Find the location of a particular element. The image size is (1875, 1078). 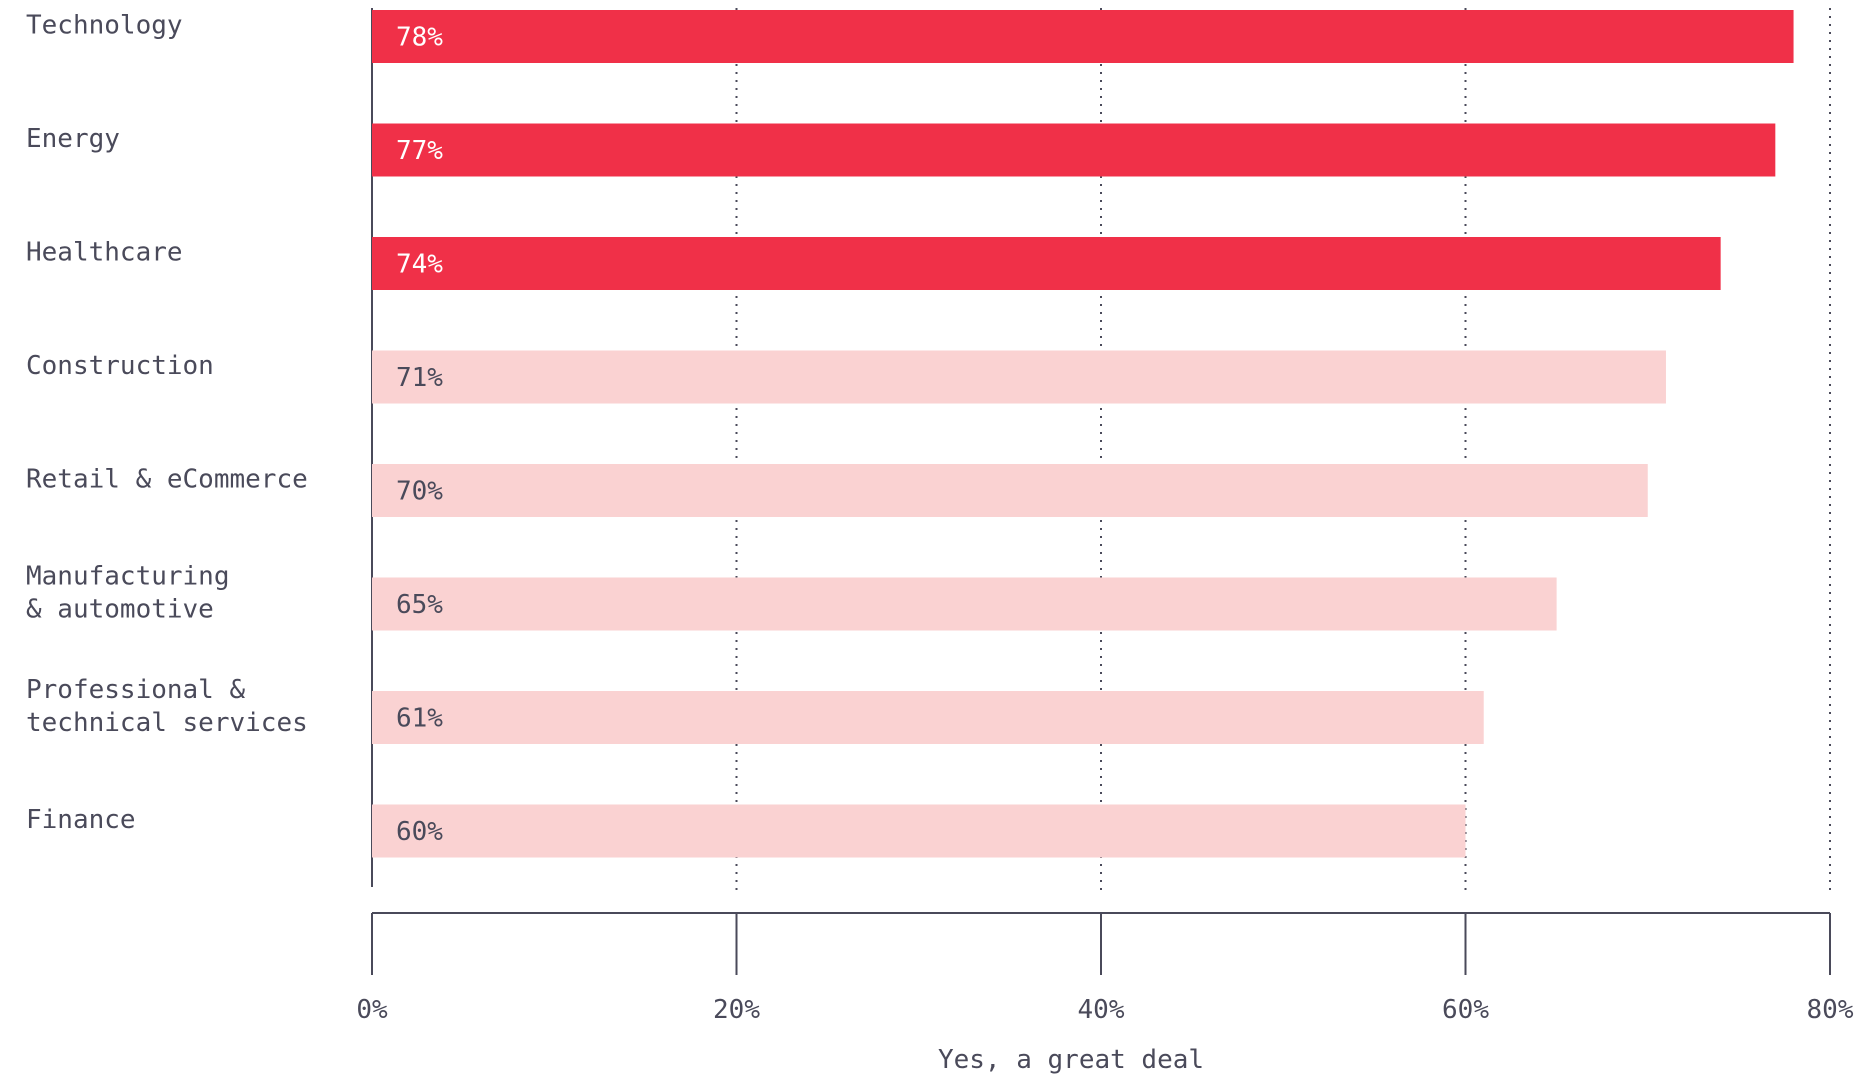

x-tick-label: 80% is located at coordinates (1830, 1010).